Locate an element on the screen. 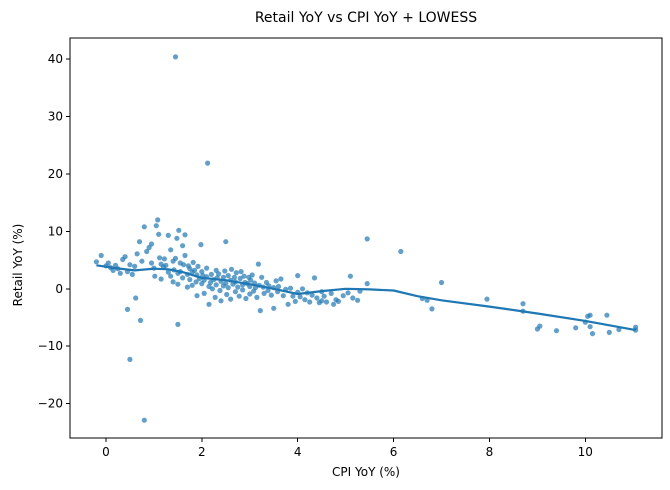 The image size is (670, 490). y-tick-label: 20 is located at coordinates (55, 174).